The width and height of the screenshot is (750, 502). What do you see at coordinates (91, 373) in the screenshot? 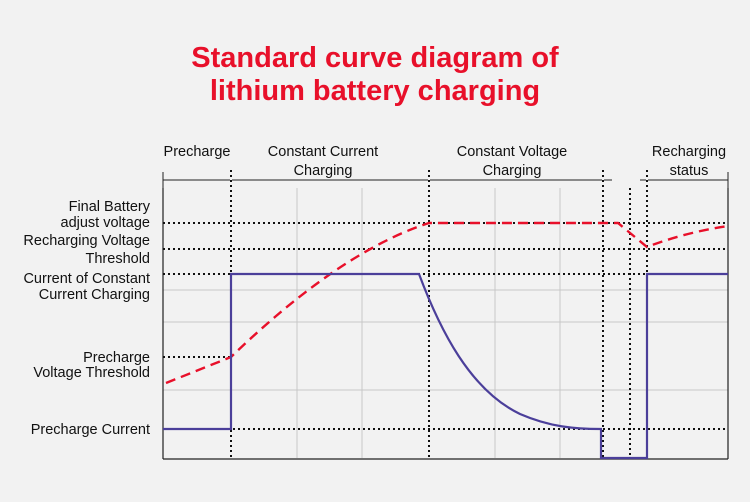
I see `label-precharge-threshold-2: Voltage Threshold` at bounding box center [91, 373].